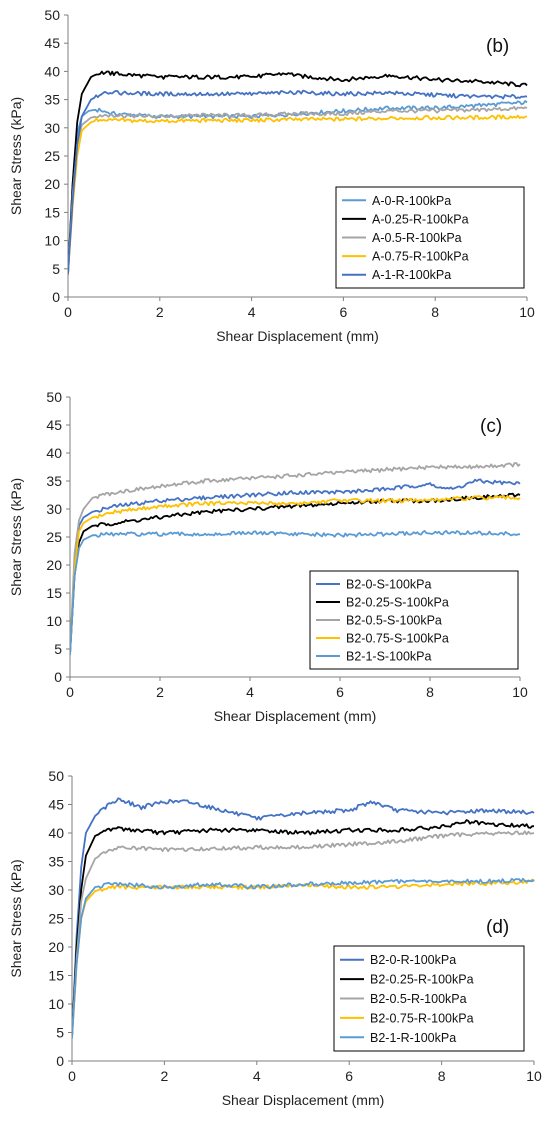 The image size is (550, 1136). What do you see at coordinates (420, 219) in the screenshot?
I see `legend-entry: A-0.25-R-100kPa` at bounding box center [420, 219].